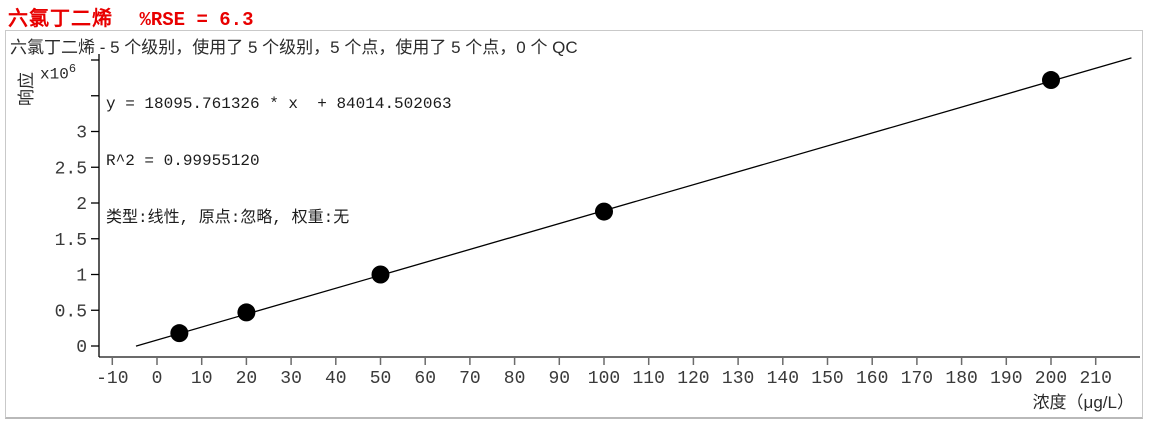 The height and width of the screenshot is (428, 1152). I want to click on x-tick-label: 60, so click(425, 379).